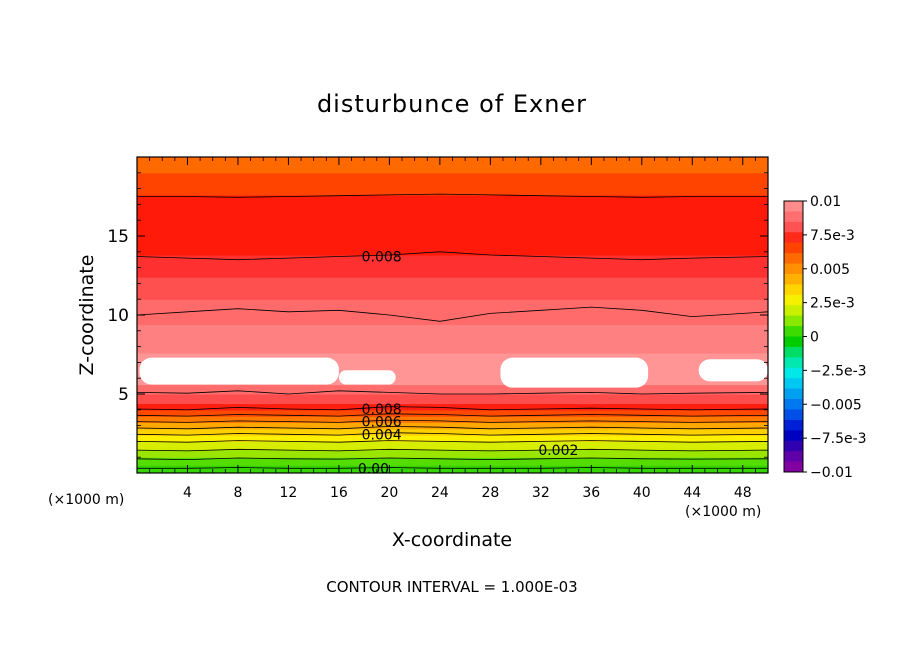 This screenshot has width=904, height=654. I want to click on x-tick-label-11: 48, so click(743, 493).